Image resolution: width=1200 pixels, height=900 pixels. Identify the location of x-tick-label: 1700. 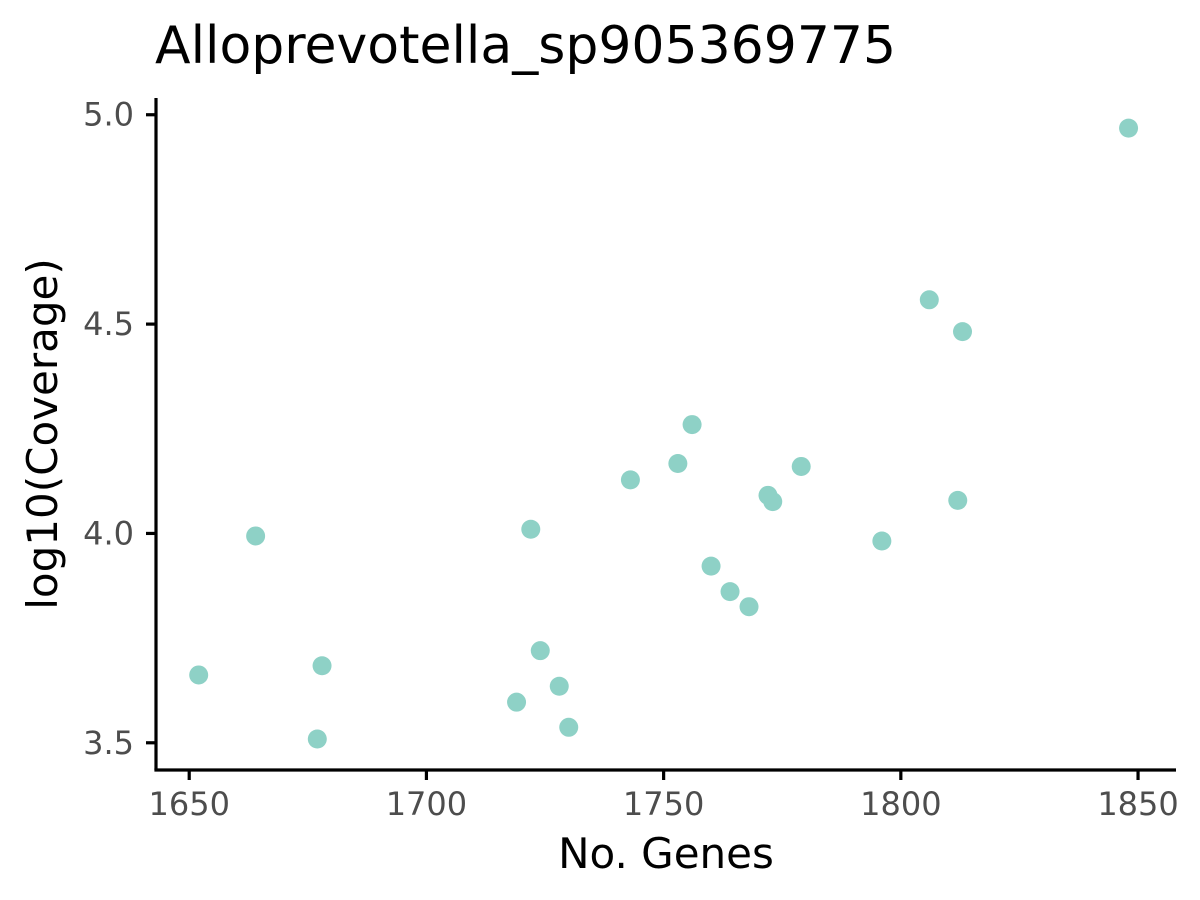
(426, 804).